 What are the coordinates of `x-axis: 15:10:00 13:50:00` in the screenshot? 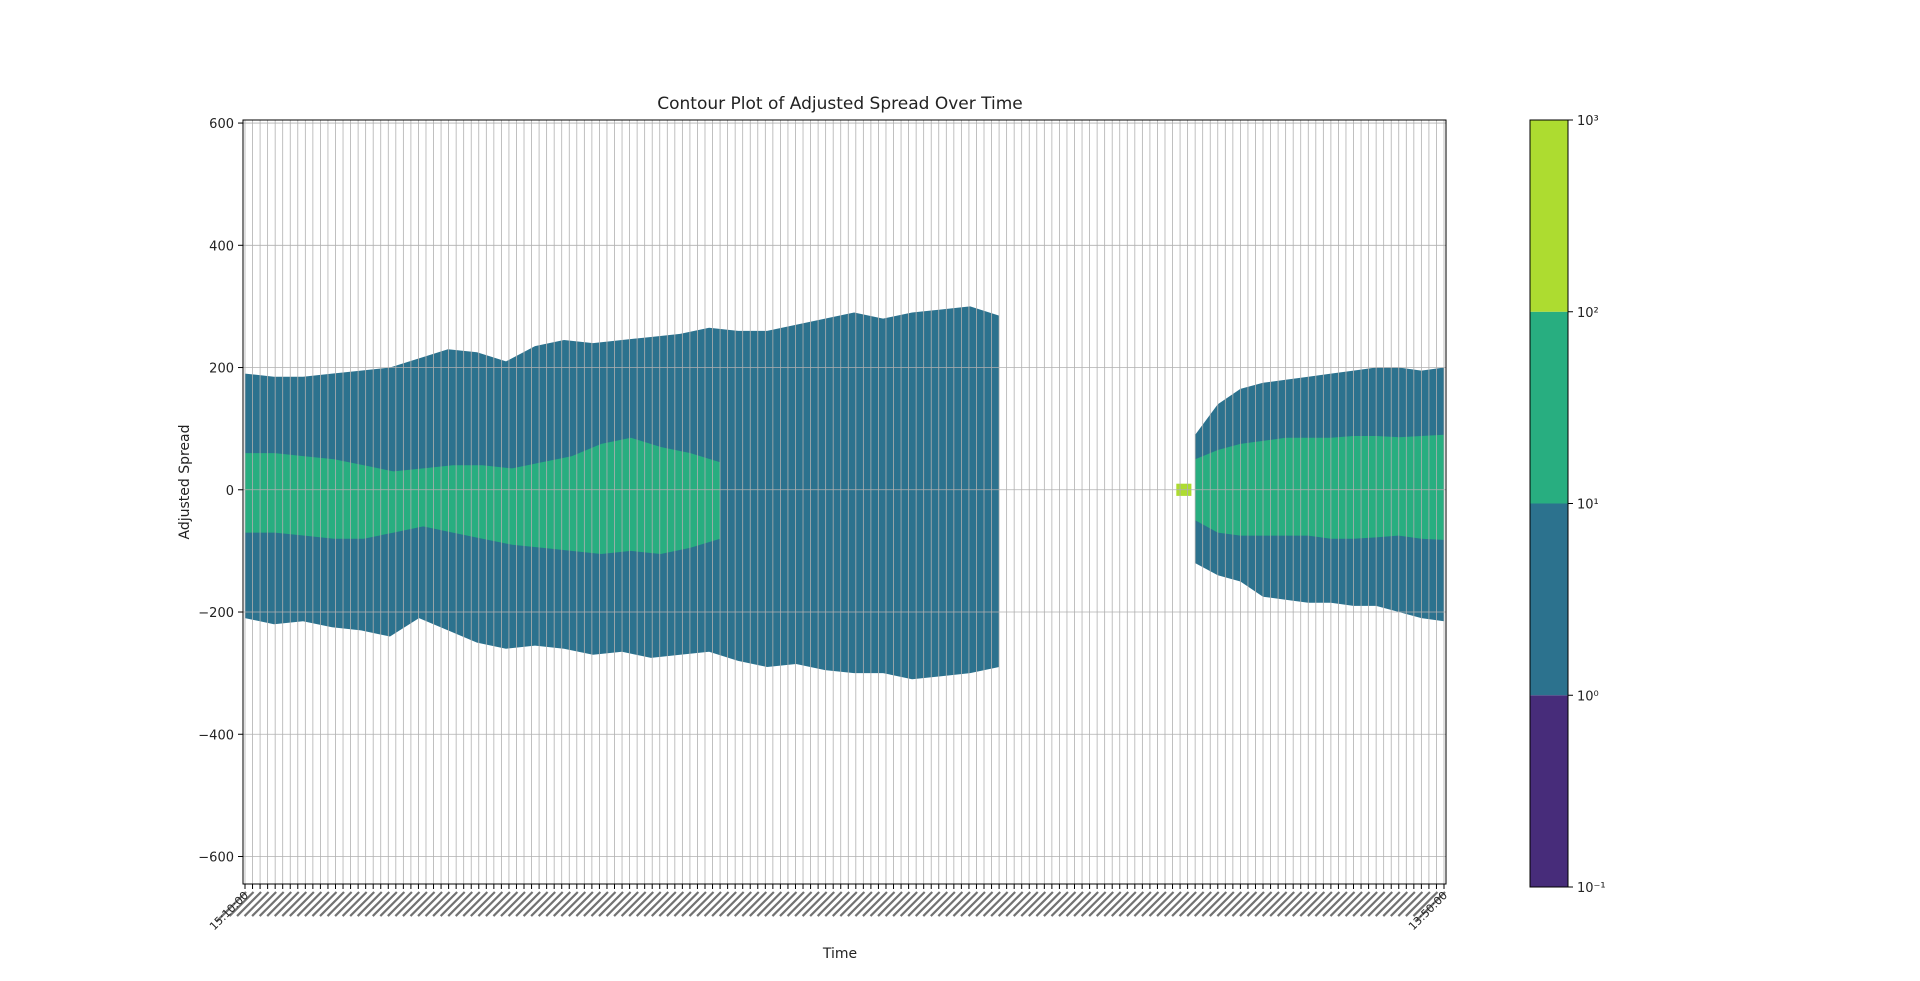 It's located at (828, 908).